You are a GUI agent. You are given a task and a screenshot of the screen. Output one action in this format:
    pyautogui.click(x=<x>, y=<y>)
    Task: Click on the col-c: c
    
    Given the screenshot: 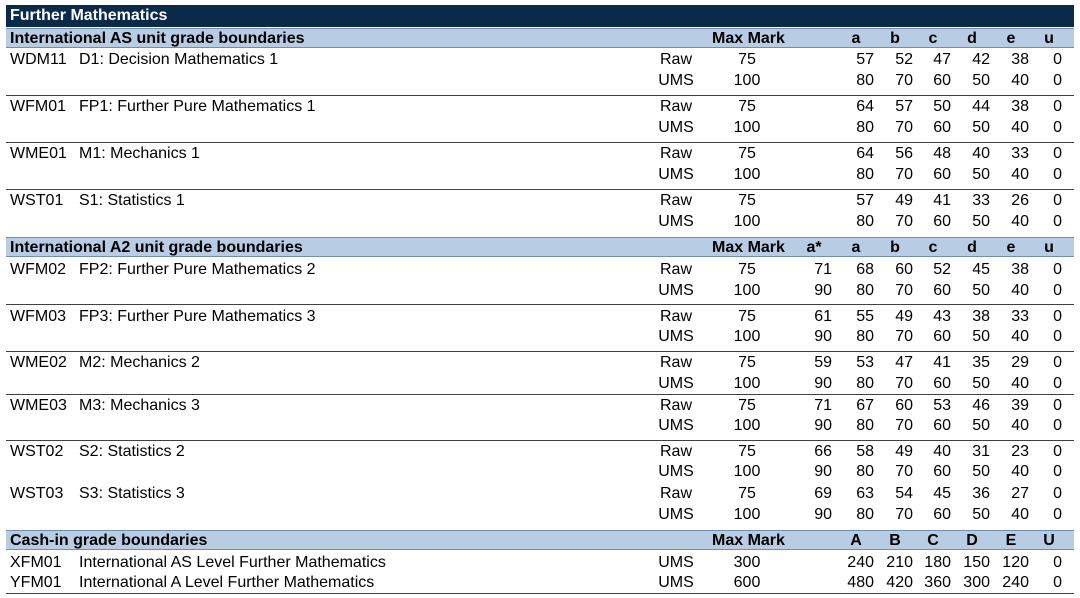 What is the action you would take?
    pyautogui.click(x=933, y=247)
    